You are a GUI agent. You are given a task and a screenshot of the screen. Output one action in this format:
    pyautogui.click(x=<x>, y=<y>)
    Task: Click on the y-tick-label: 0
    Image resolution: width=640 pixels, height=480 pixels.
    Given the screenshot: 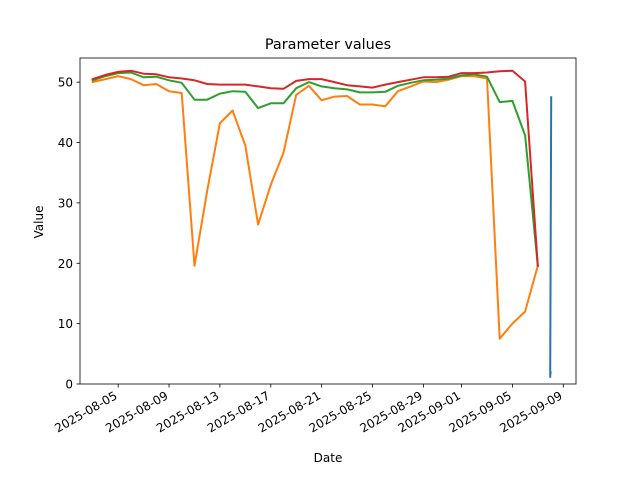 What is the action you would take?
    pyautogui.click(x=69, y=385)
    